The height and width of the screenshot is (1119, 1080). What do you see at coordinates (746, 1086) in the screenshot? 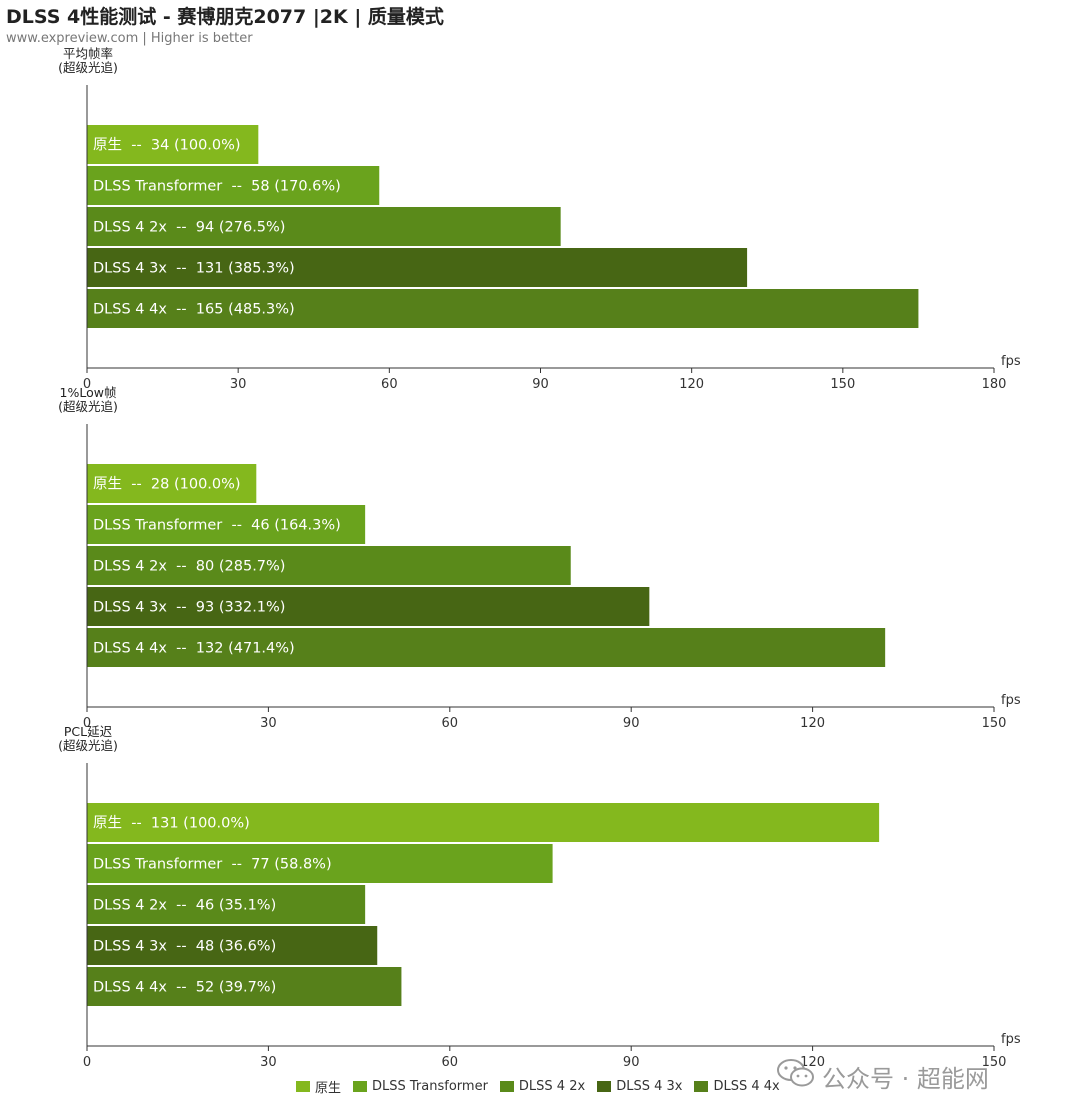
I see `legend-label: DLSS 4 4x` at bounding box center [746, 1086].